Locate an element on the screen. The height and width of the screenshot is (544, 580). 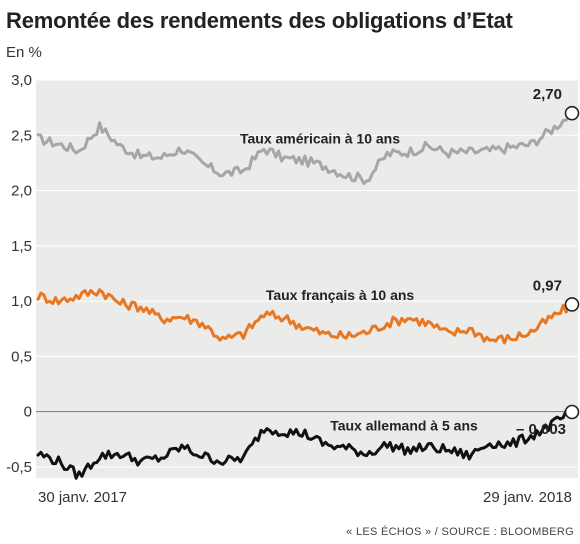
x-axis-ticks: 30 janv. 2017 29 janv. 2018 is located at coordinates (305, 497).